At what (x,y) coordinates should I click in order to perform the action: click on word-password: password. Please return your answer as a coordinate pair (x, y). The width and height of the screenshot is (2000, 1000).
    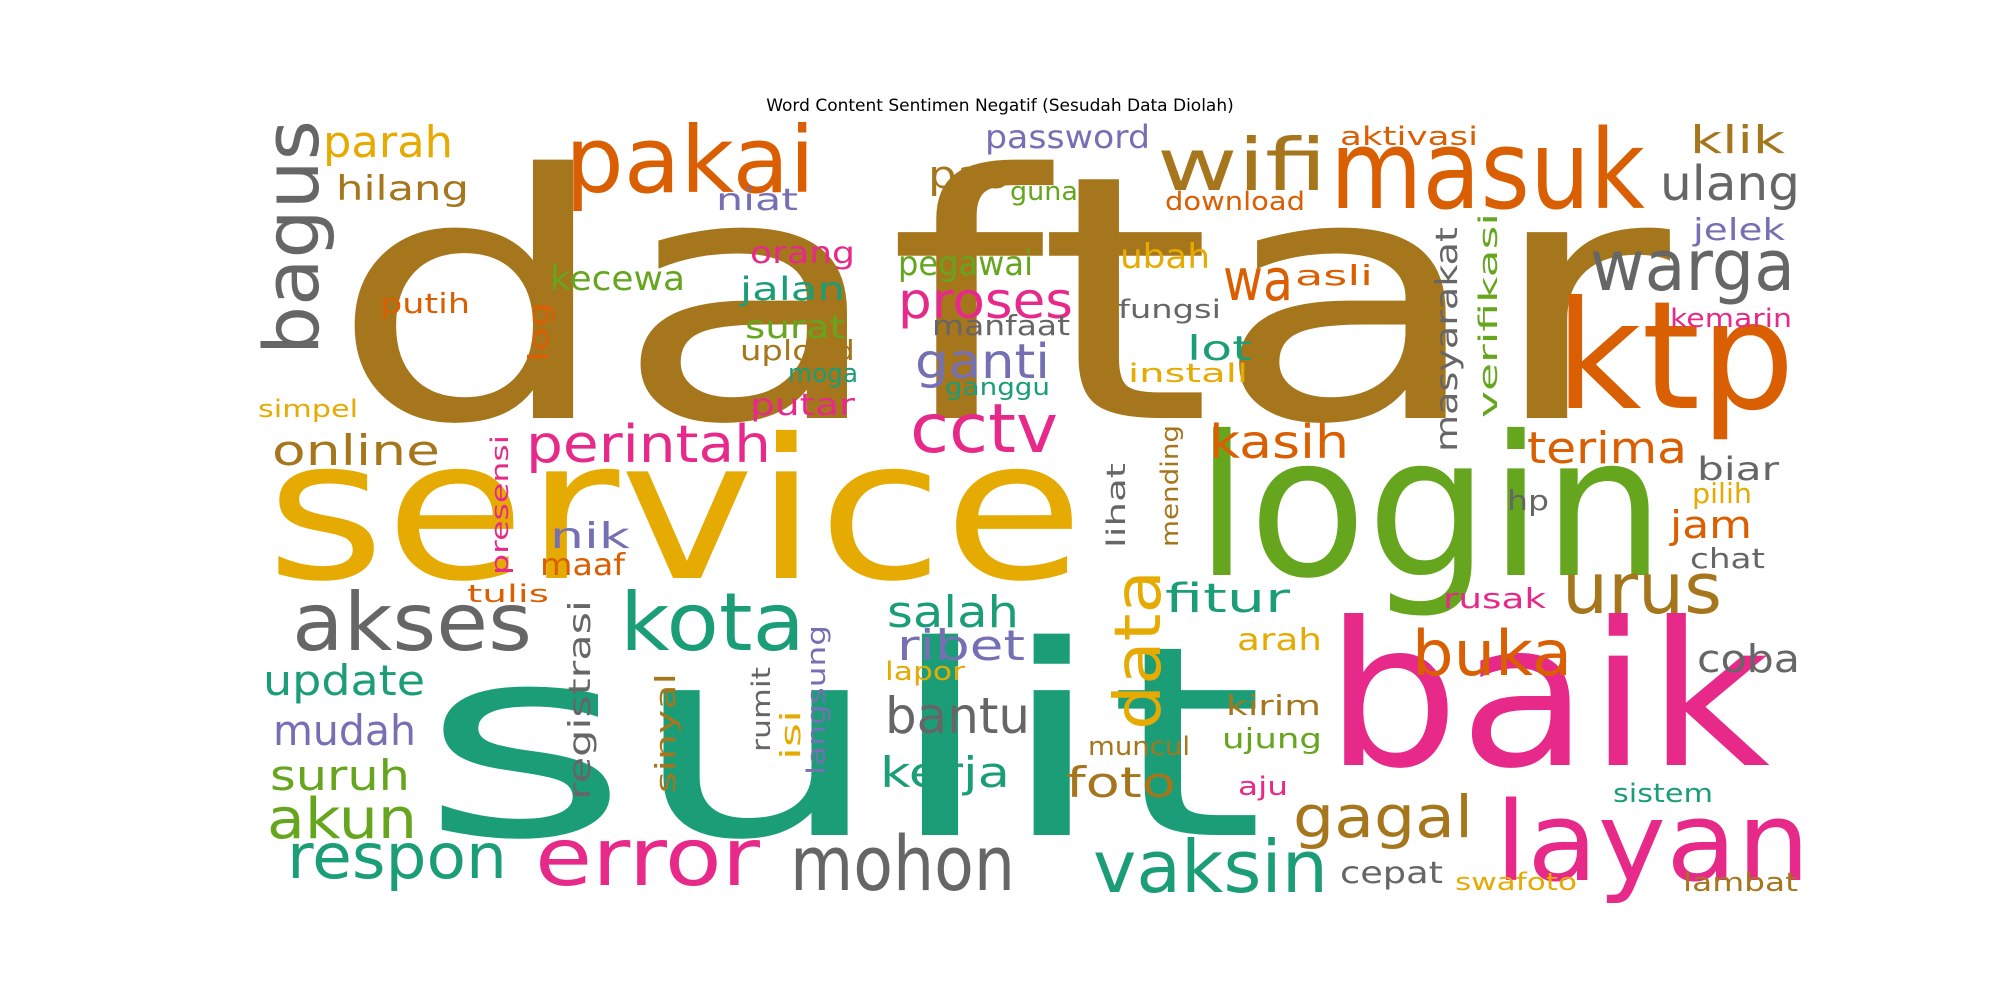
    Looking at the image, I should click on (1067, 137).